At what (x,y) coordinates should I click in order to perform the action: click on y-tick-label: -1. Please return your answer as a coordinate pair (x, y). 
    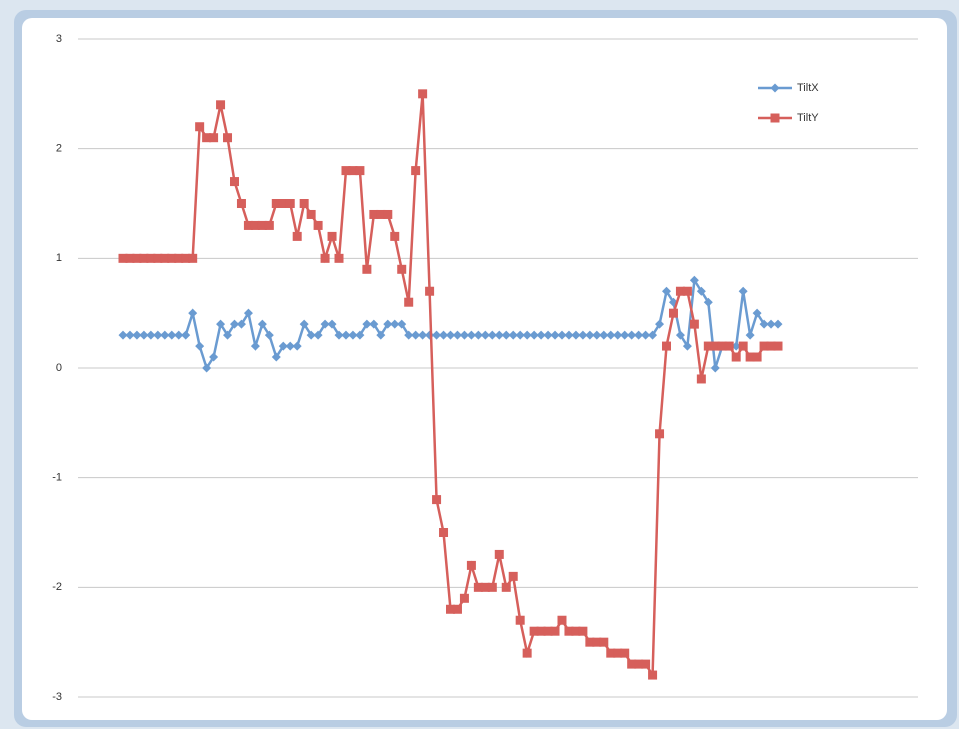
    Looking at the image, I should click on (57, 478).